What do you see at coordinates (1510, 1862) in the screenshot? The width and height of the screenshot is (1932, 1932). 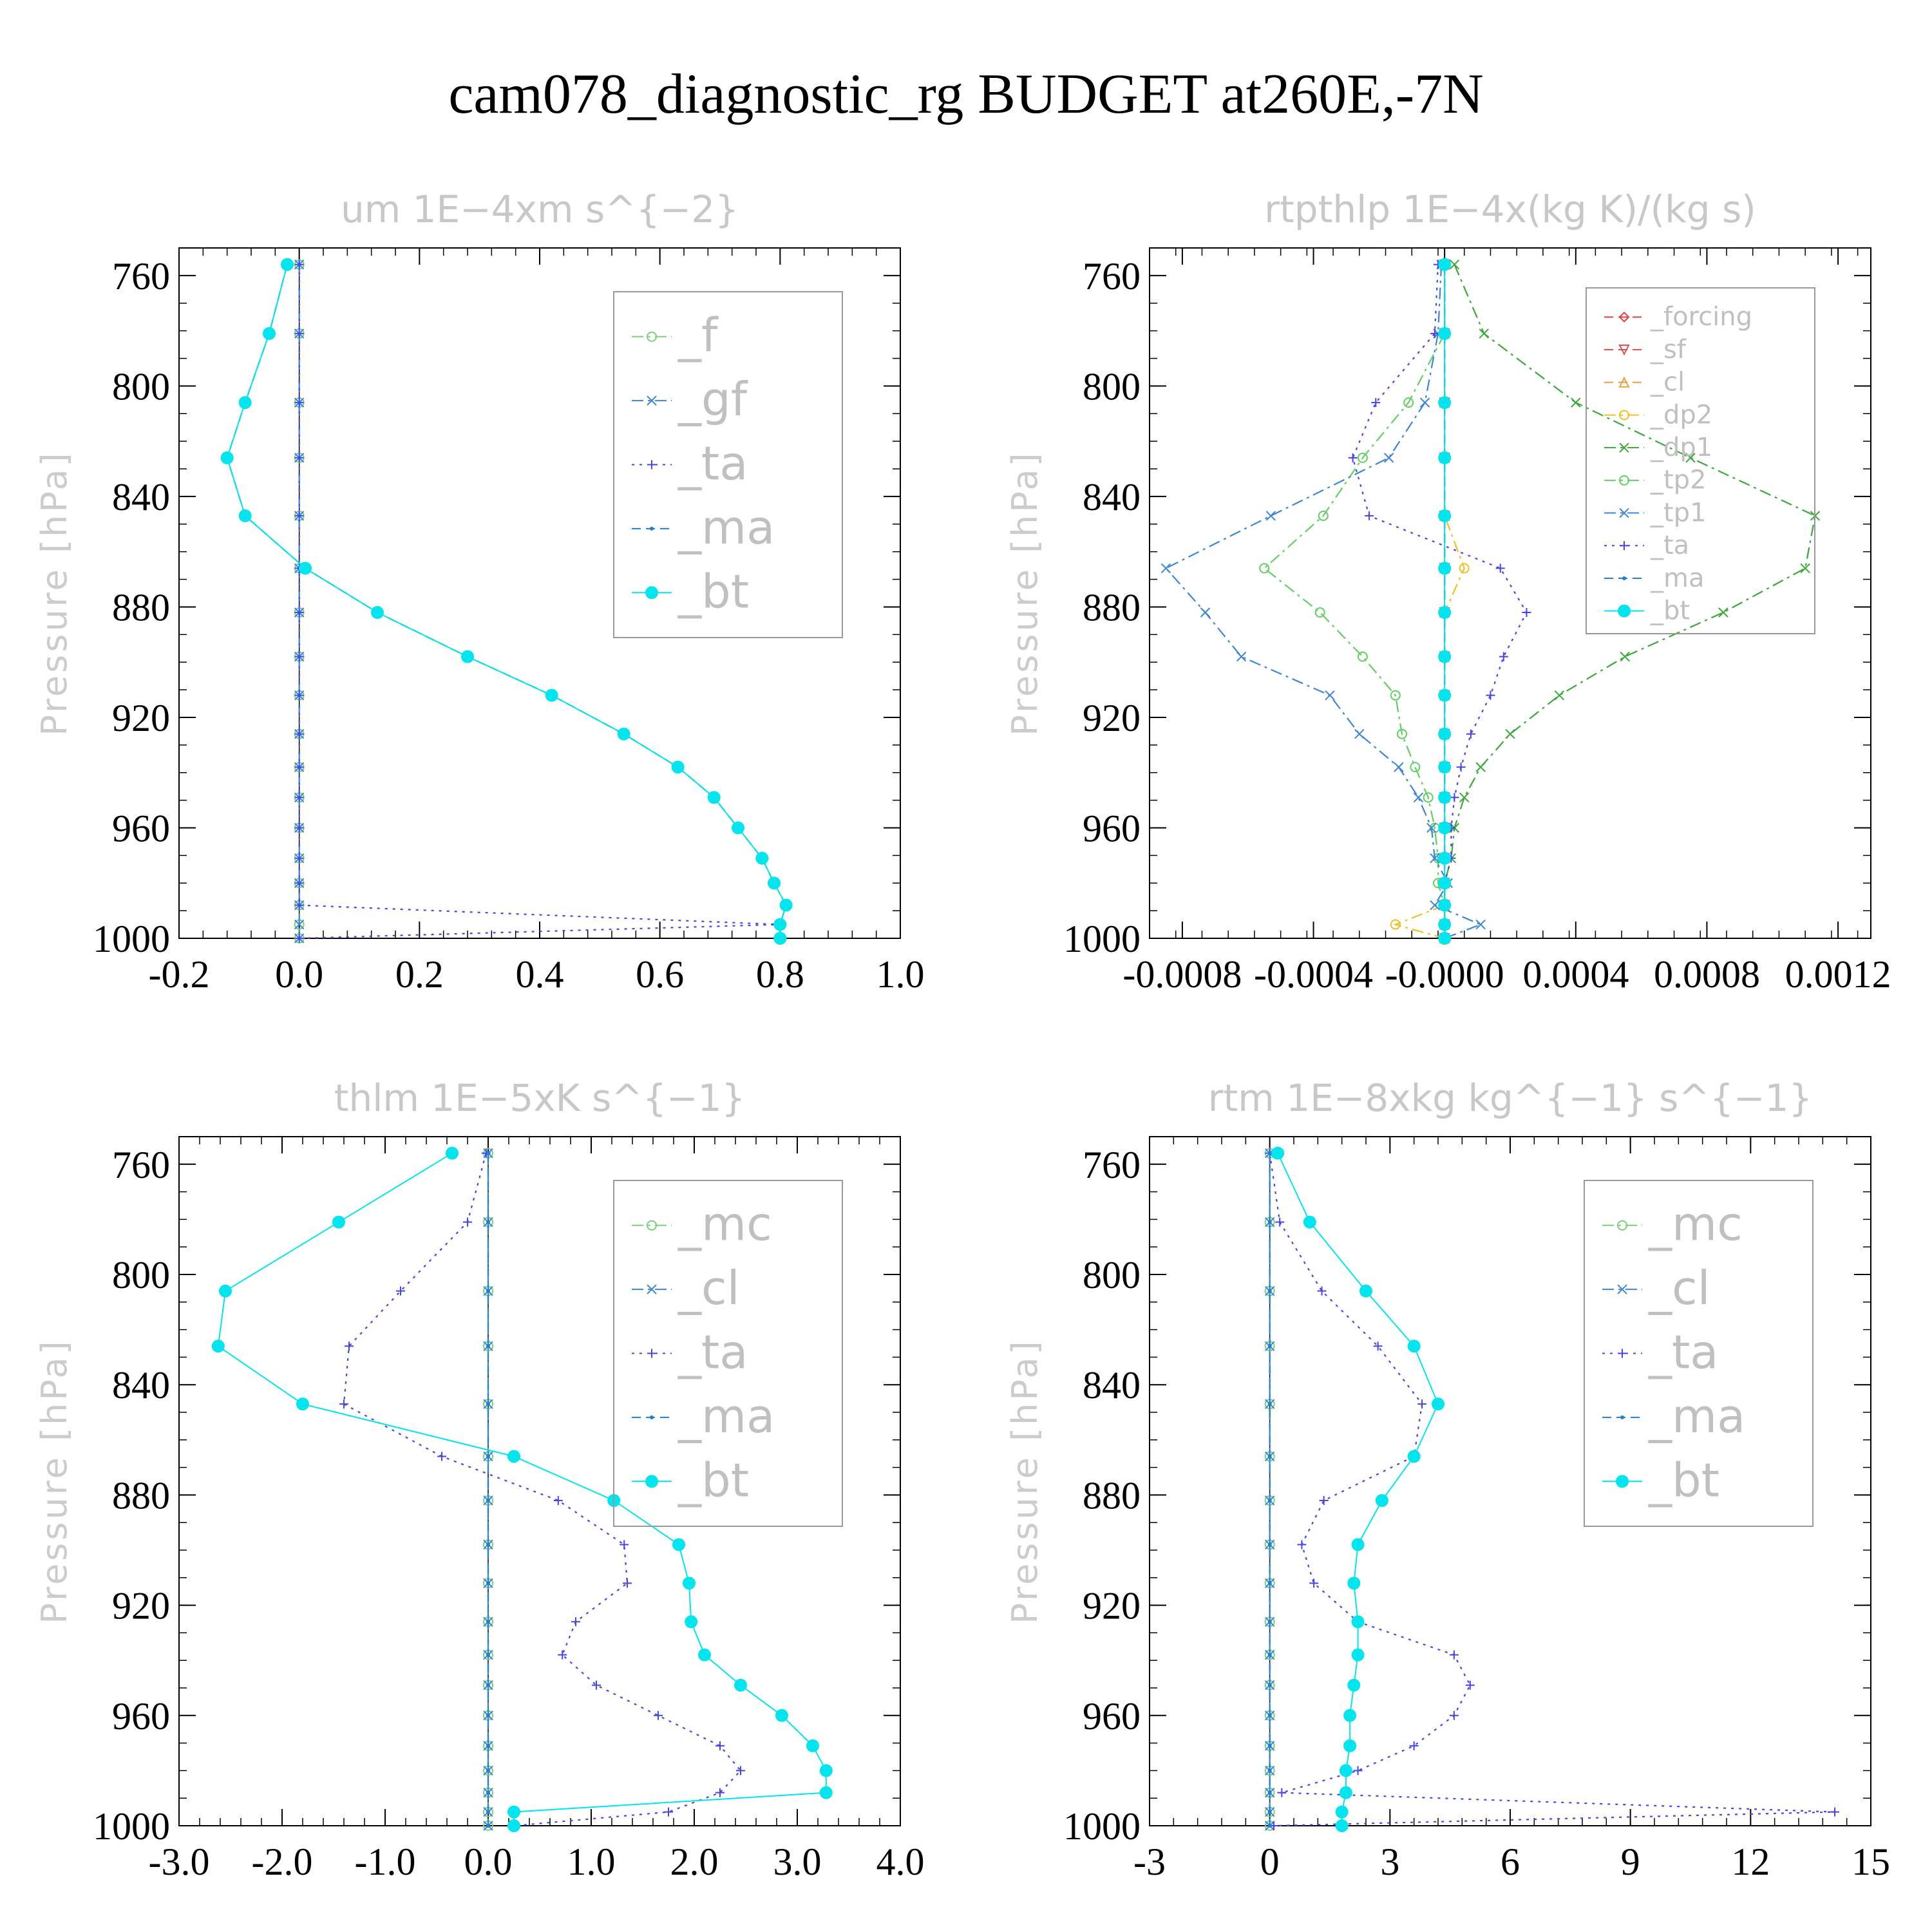 I see `x-tick-label: 6` at bounding box center [1510, 1862].